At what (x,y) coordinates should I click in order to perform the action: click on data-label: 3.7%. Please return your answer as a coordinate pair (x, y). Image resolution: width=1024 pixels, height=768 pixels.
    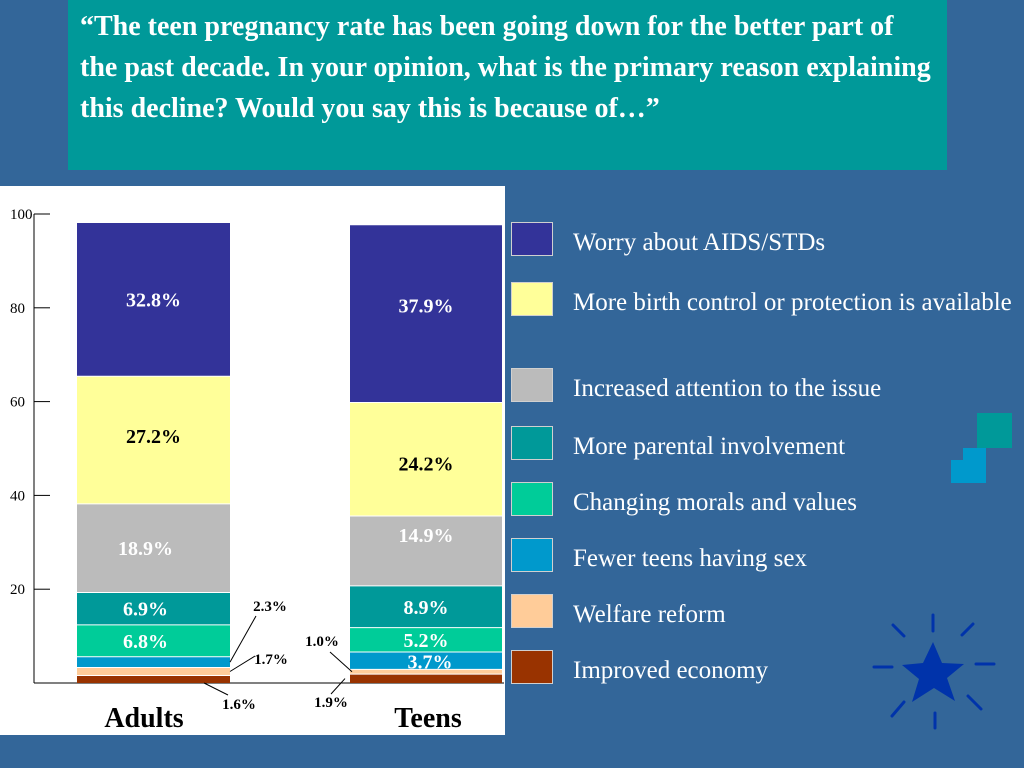
    Looking at the image, I should click on (430, 663).